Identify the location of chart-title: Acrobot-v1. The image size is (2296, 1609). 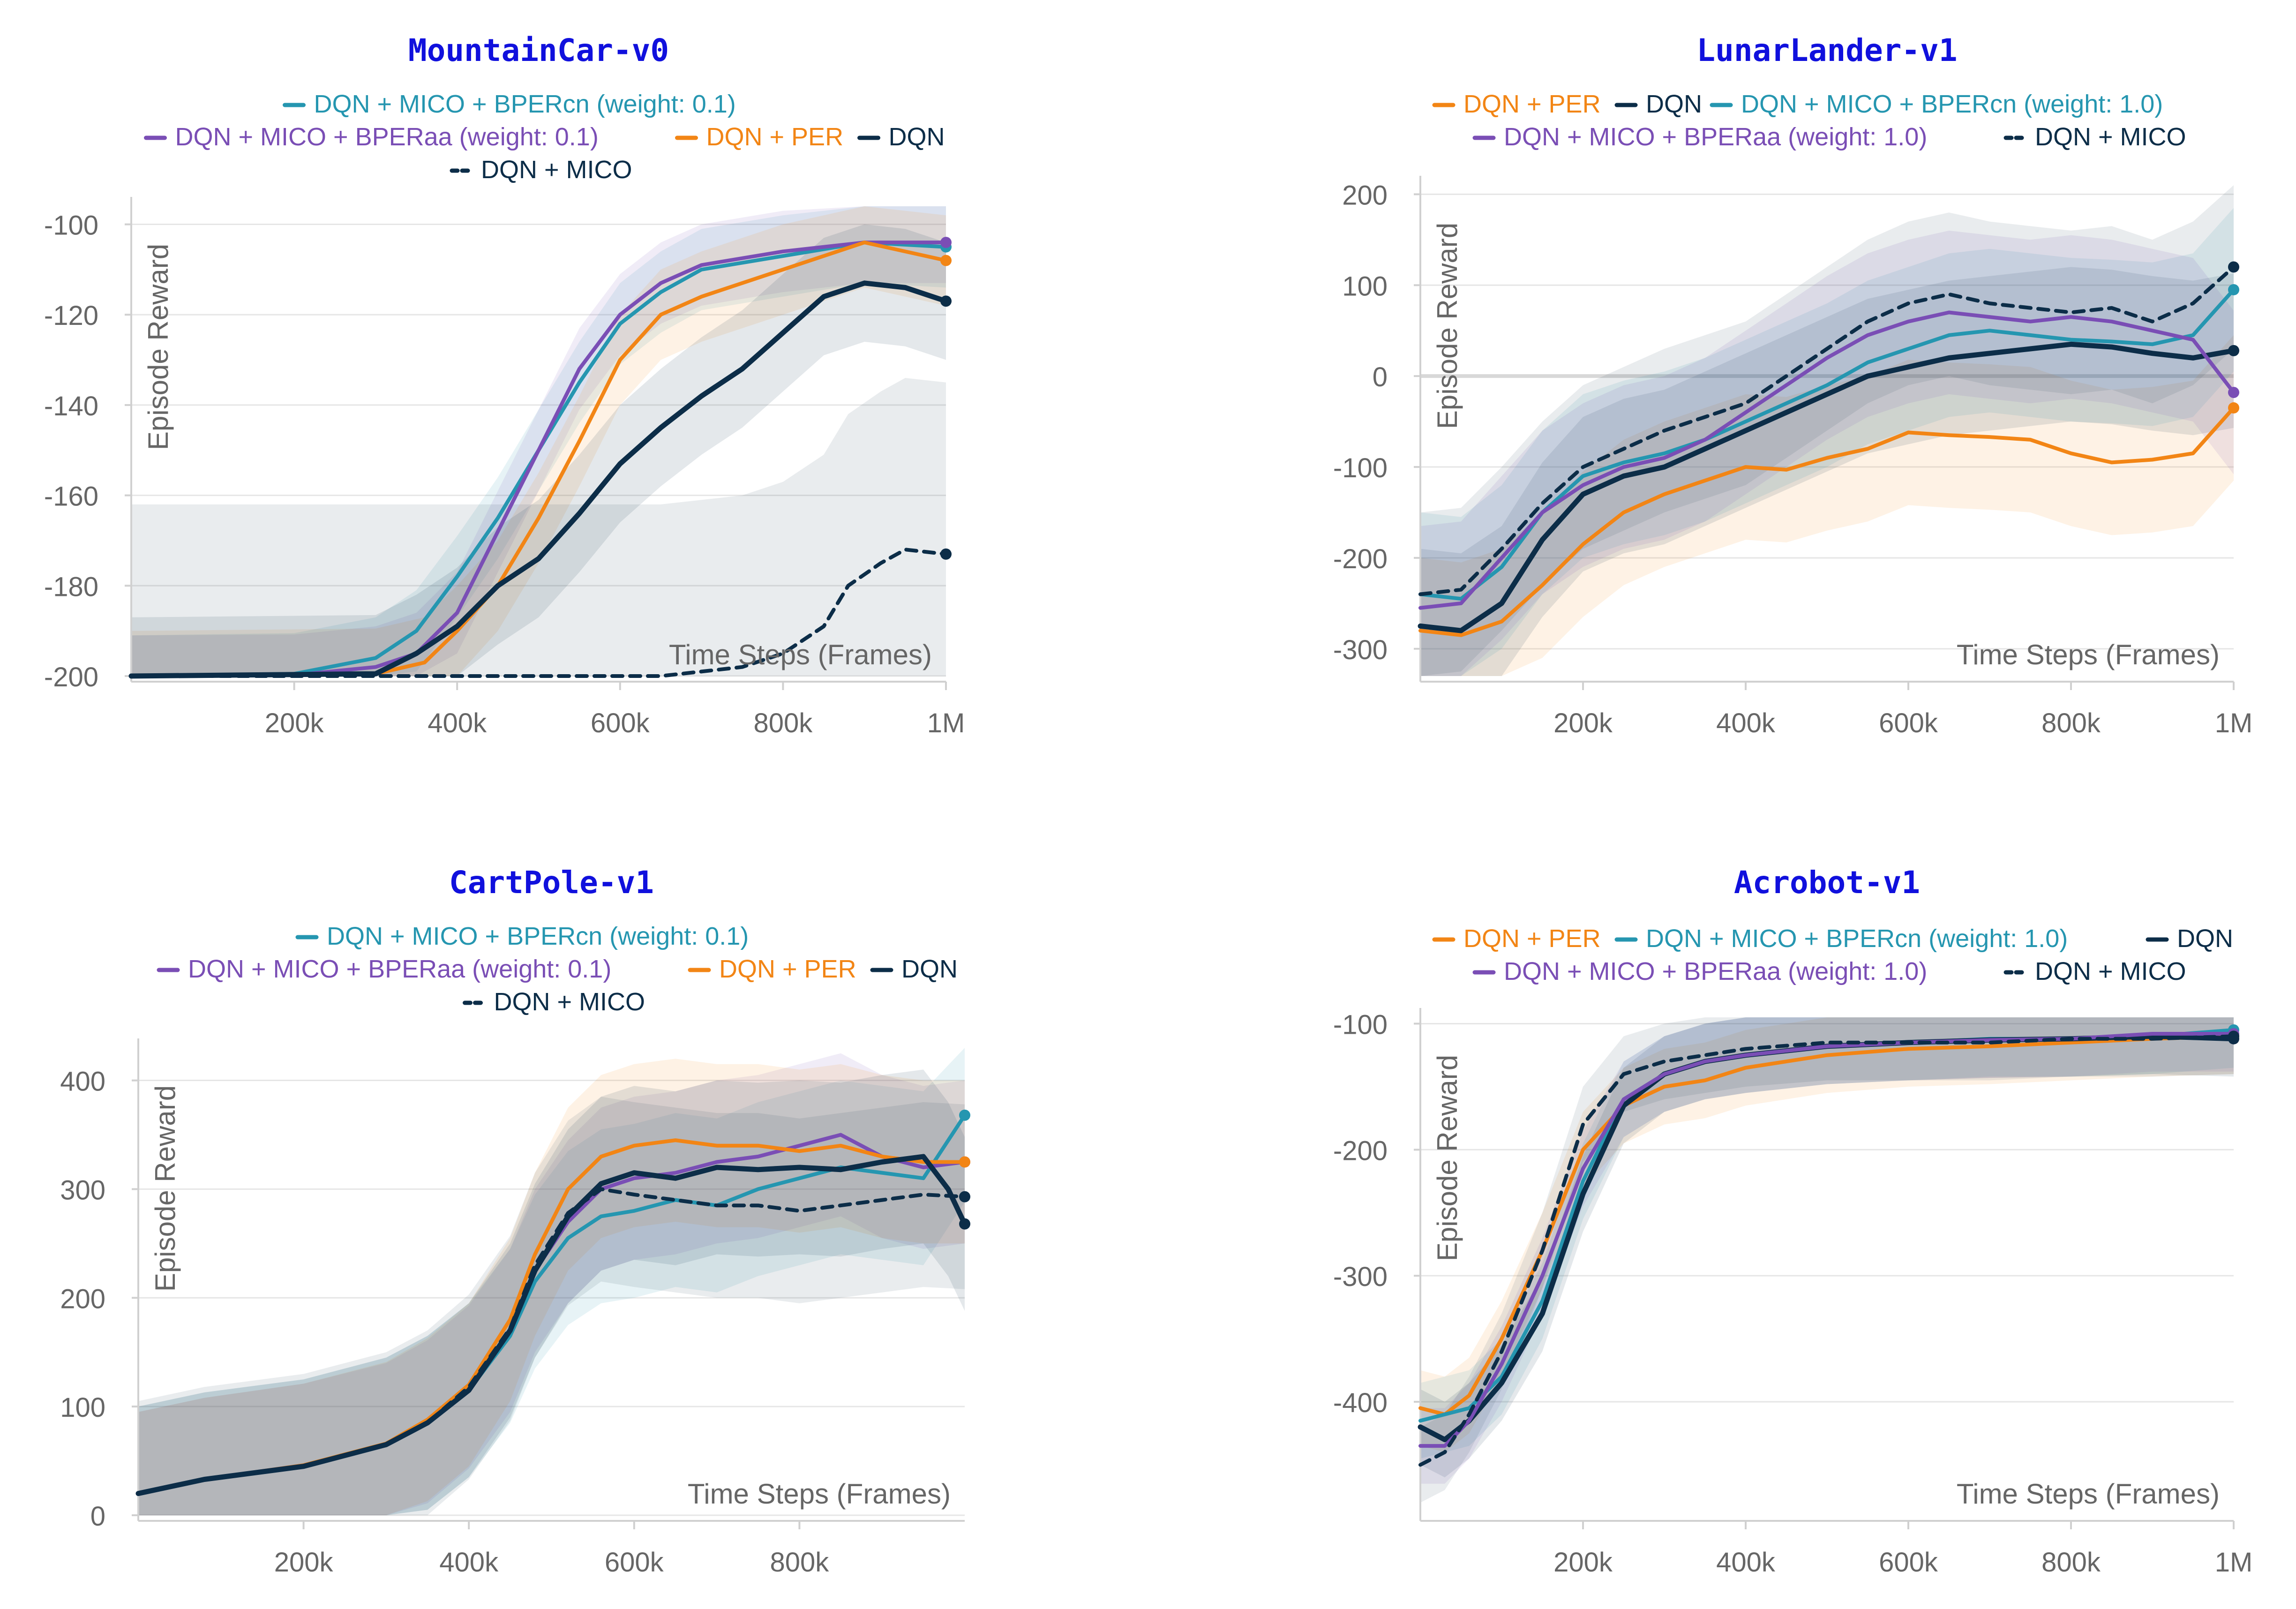
(1827, 883).